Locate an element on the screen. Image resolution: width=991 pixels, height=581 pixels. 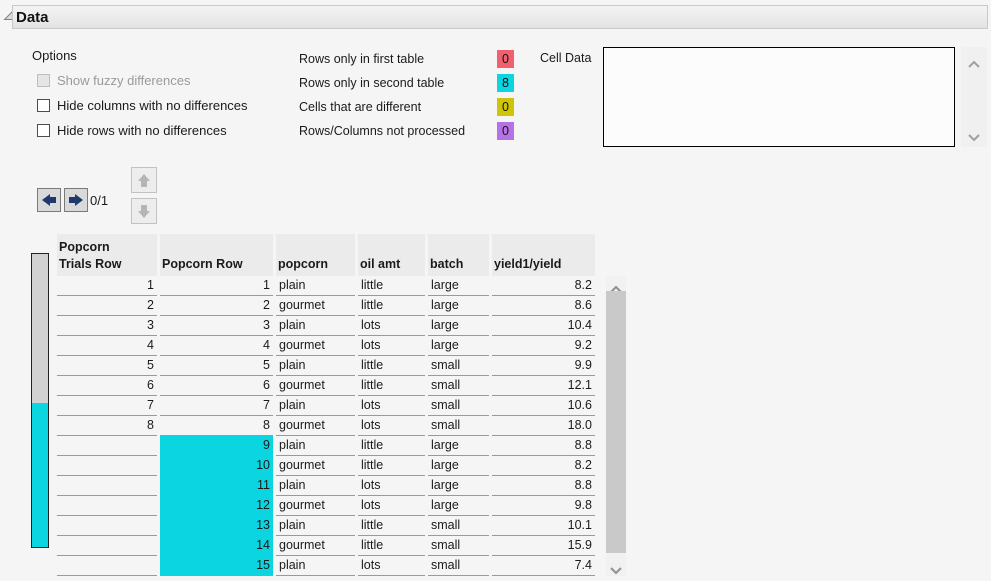
cell-popcorn_row: 9 is located at coordinates (216, 446).